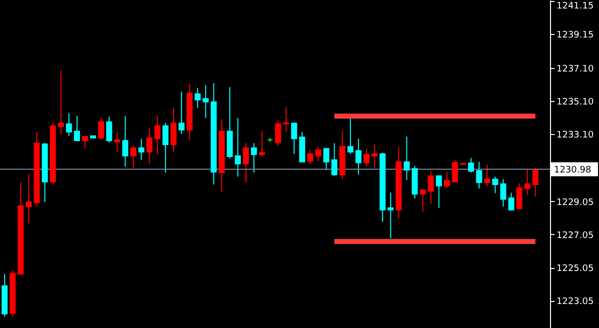 The height and width of the screenshot is (328, 599). I want to click on y-tick-label: 1229.05, so click(575, 203).